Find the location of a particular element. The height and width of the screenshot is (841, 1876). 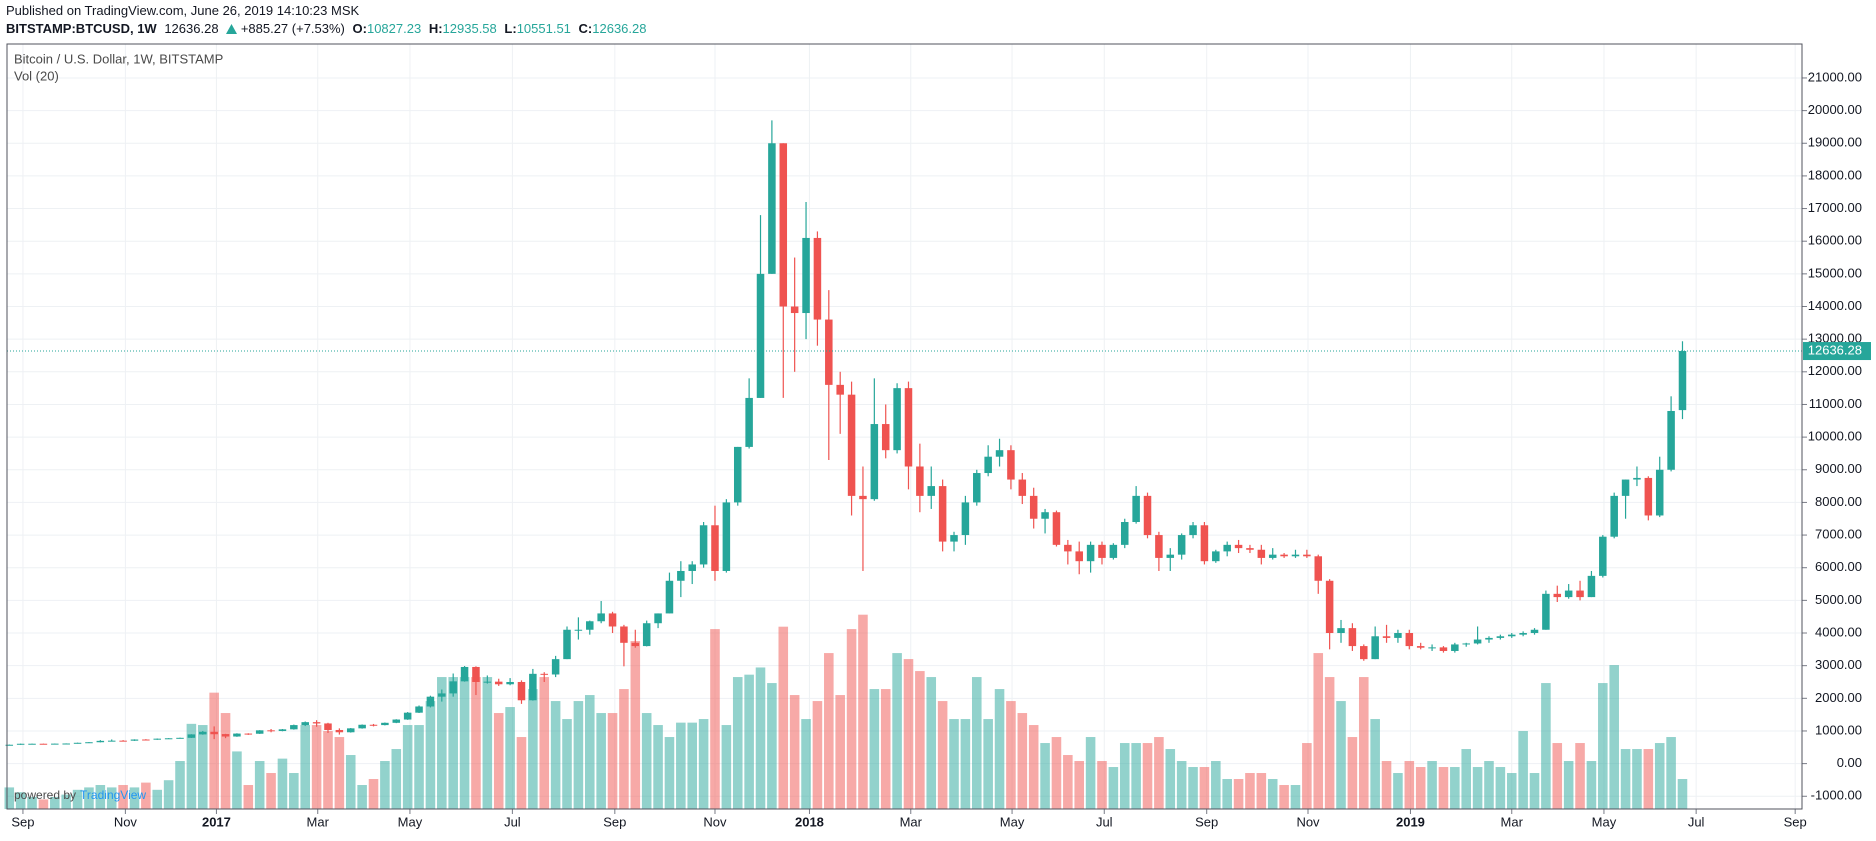

y-tick-label: 18000.00 is located at coordinates (1835, 174).